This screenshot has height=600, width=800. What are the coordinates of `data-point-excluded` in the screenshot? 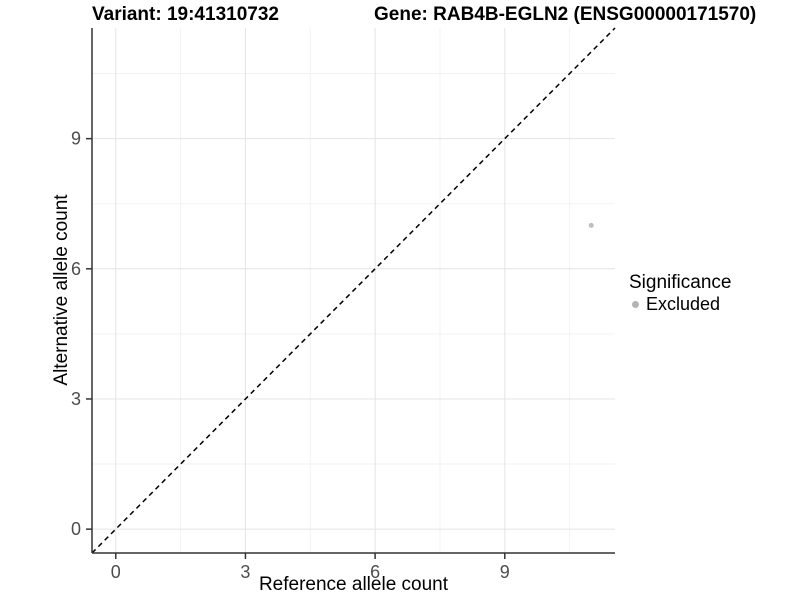 It's located at (591, 225).